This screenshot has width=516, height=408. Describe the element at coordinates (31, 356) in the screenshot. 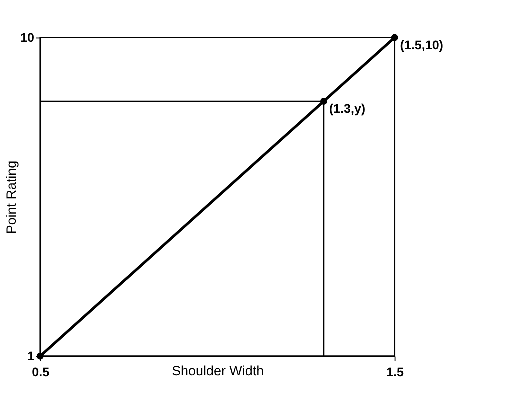

I see `y-tick-label: 1` at that location.